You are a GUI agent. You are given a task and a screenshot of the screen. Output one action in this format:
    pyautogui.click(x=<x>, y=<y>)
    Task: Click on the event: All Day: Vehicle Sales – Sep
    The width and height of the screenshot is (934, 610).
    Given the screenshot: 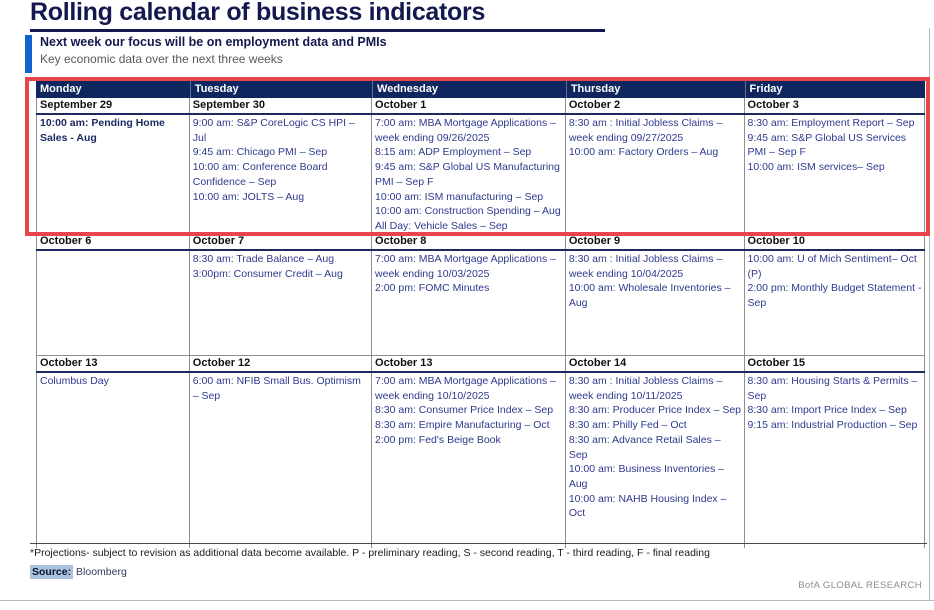 What is the action you would take?
    pyautogui.click(x=441, y=225)
    